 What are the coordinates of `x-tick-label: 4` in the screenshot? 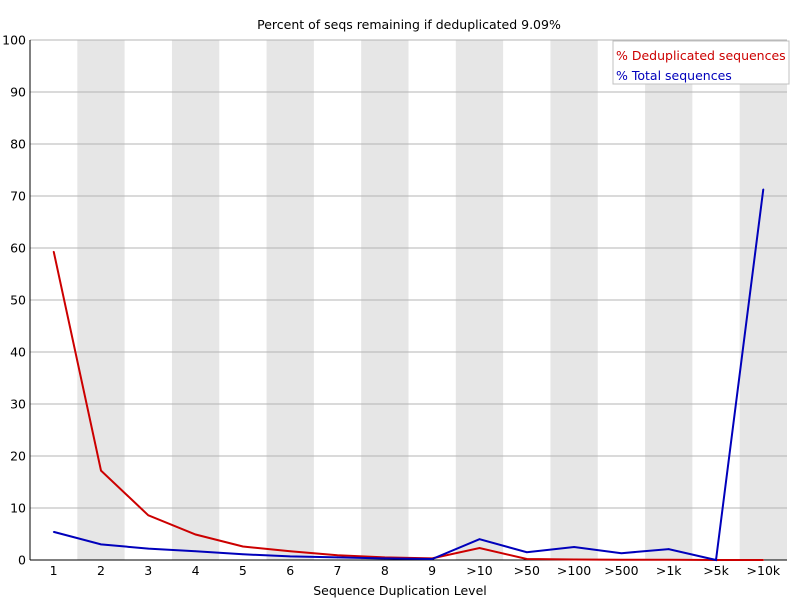 It's located at (196, 570).